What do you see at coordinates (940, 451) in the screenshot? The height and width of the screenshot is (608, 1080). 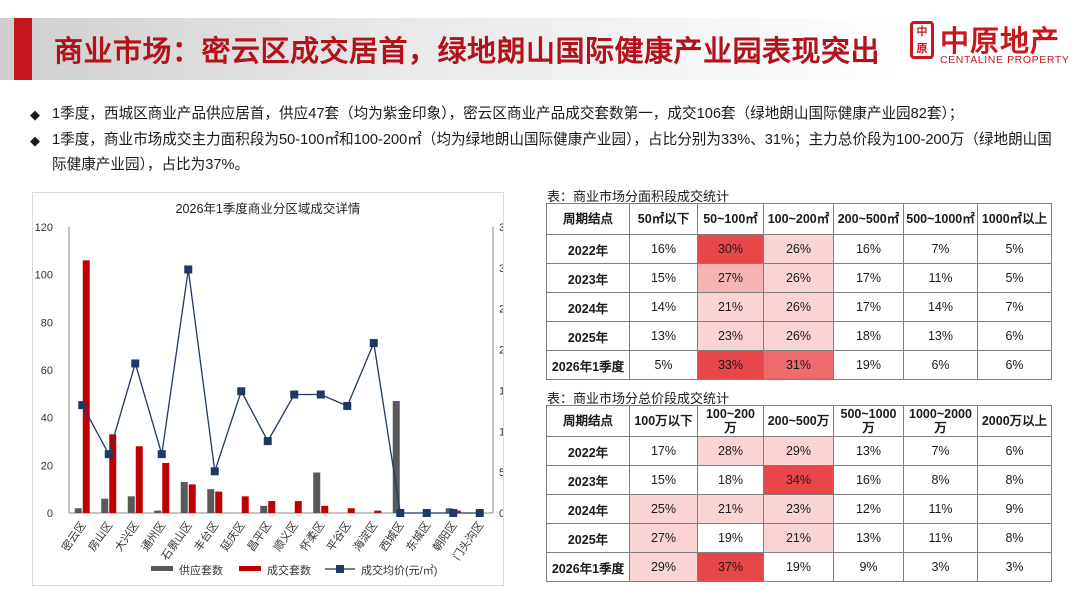 I see `price-table-value-cell: 7%` at bounding box center [940, 451].